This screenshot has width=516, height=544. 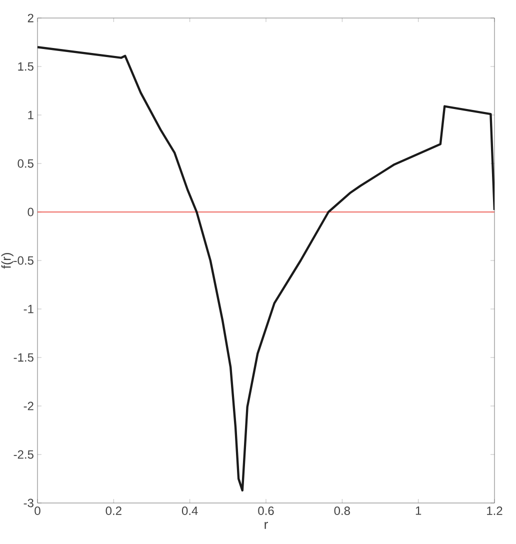 I want to click on x-axis-title: r, so click(x=266, y=525).